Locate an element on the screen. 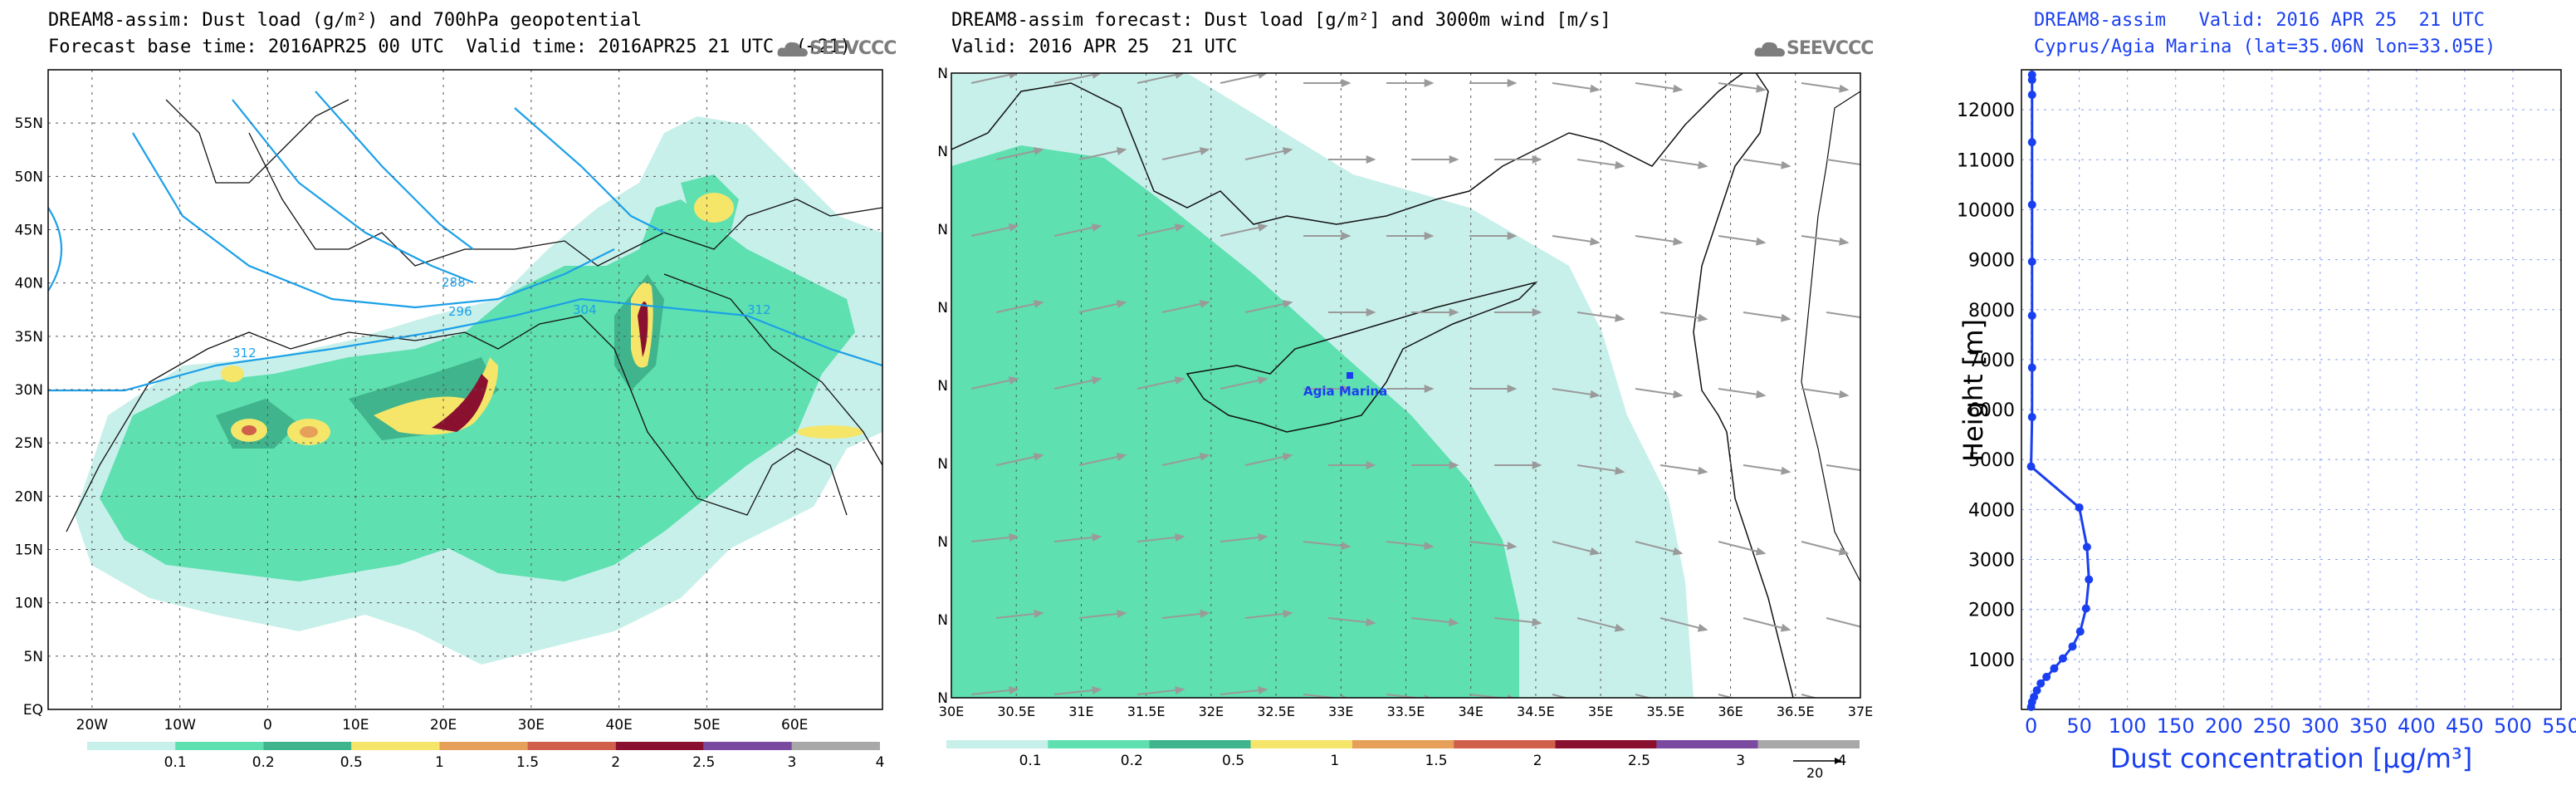  x-tick-label: 0 is located at coordinates (2031, 726).